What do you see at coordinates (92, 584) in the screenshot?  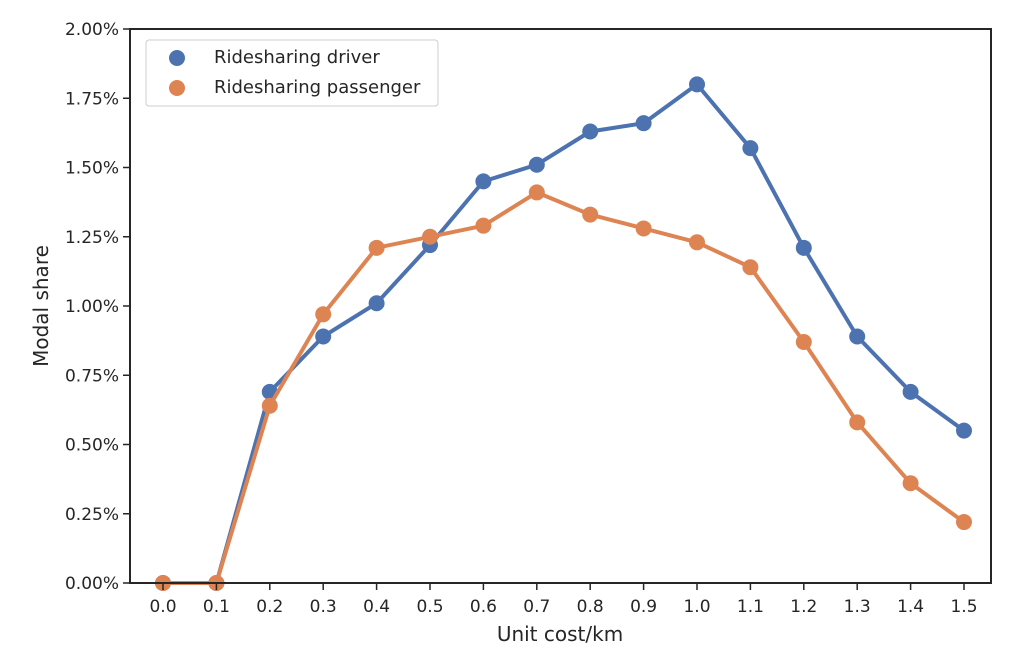 I see `y-tick-label: 0.00%` at bounding box center [92, 584].